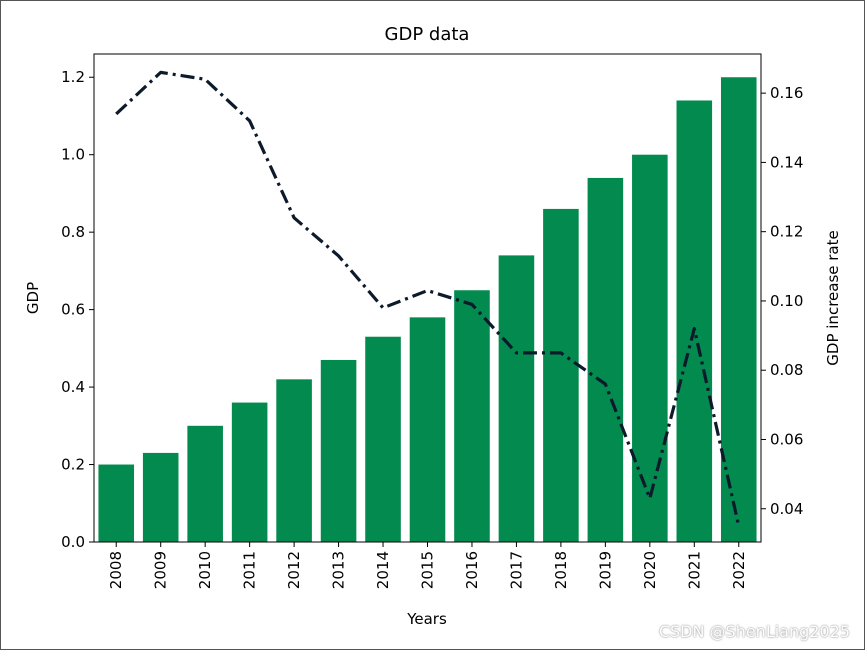  I want to click on y-axis-title: GDP, so click(33, 298).